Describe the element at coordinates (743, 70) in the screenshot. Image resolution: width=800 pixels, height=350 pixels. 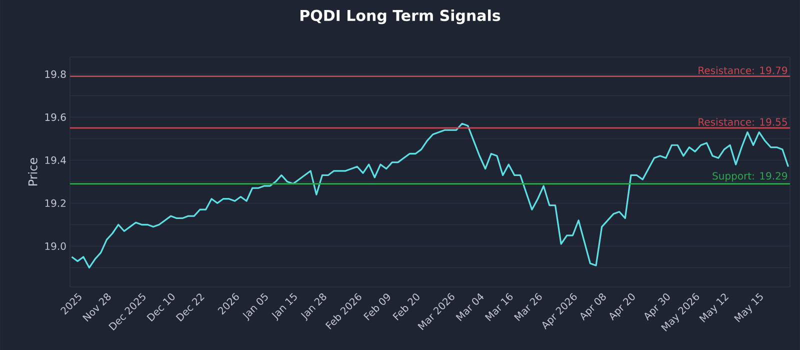
I see `ref-line-label: Resistance: 19.79` at that location.